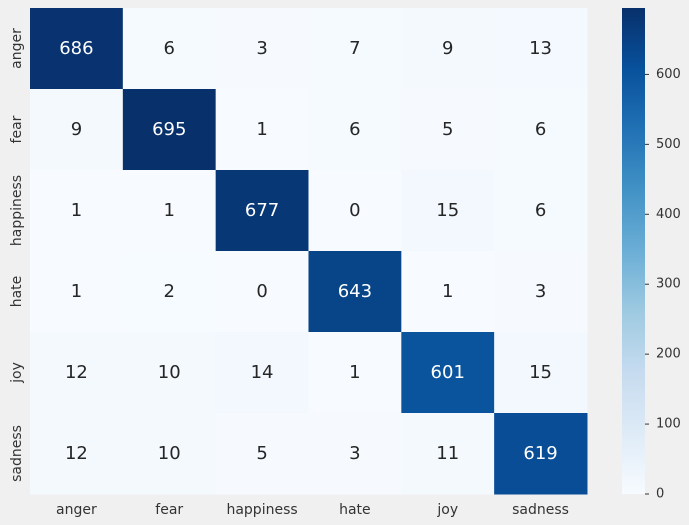  I want to click on colorbar-tick-label: 0, so click(660, 494).